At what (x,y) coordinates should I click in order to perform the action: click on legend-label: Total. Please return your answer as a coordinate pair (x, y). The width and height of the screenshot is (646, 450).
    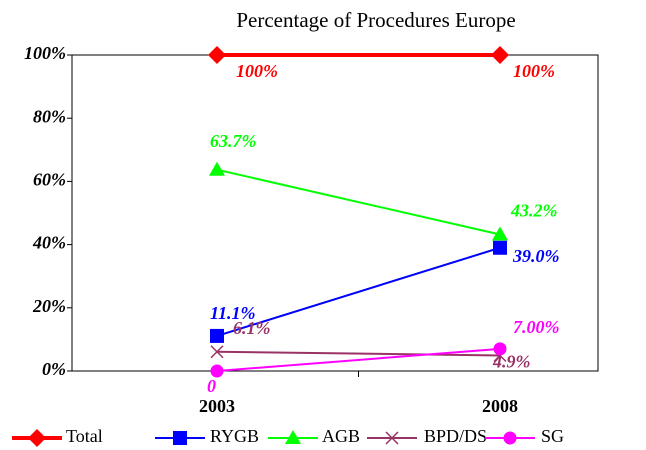
    Looking at the image, I should click on (84, 436).